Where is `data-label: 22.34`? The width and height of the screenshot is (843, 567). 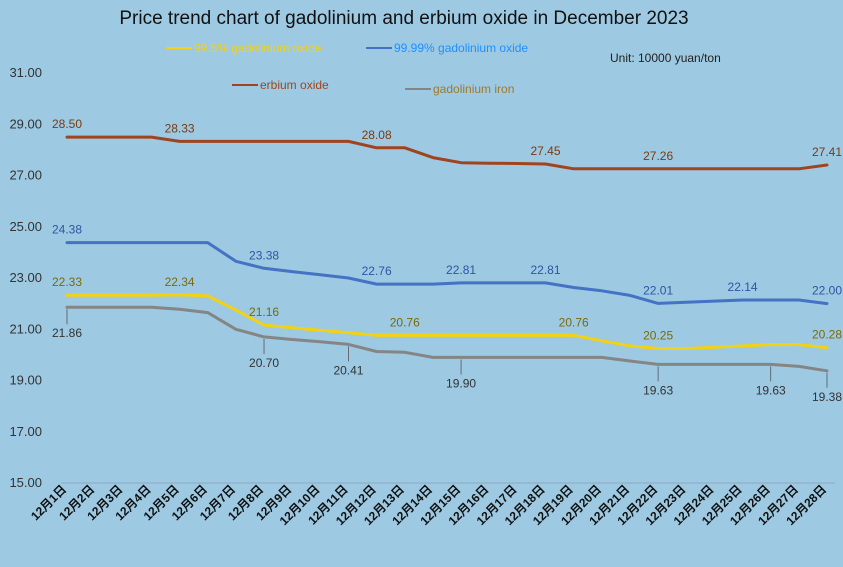
data-label: 22.34 is located at coordinates (180, 282).